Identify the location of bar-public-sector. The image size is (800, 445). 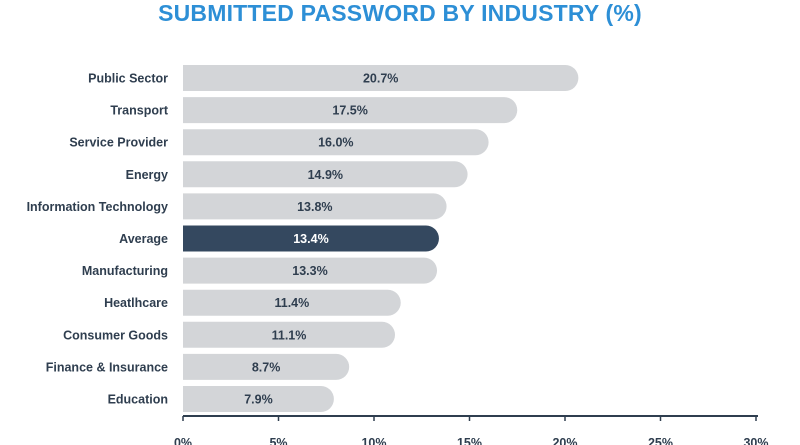
(381, 78).